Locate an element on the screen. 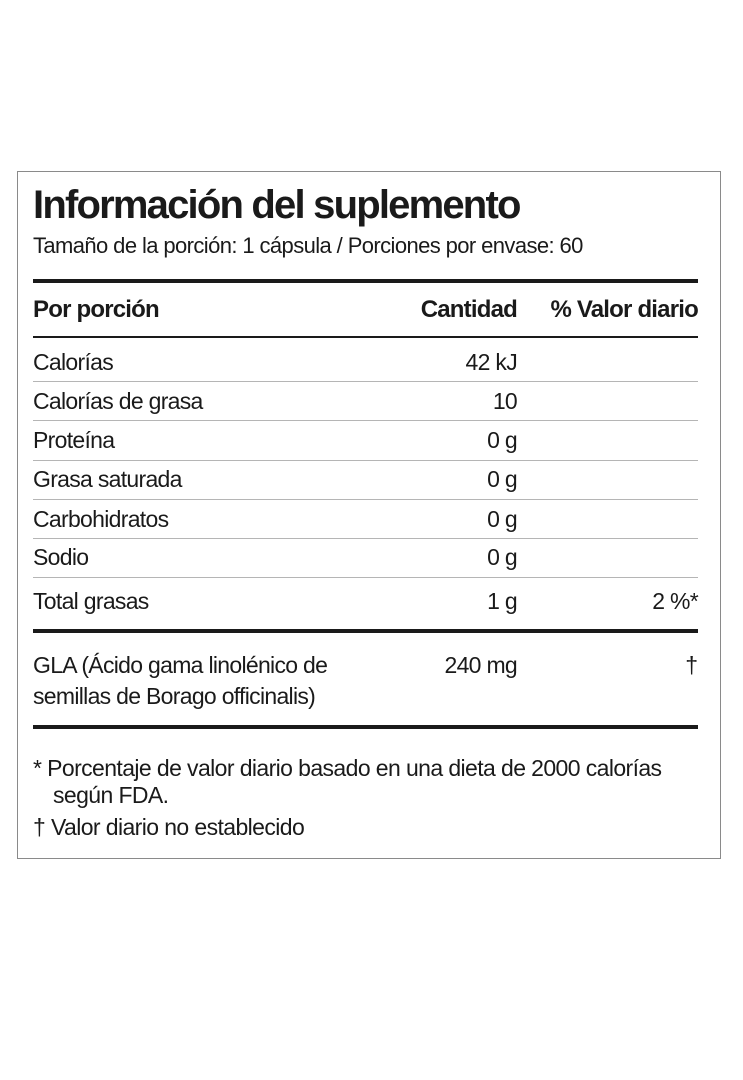  table-row: Carbohidratos 0 g is located at coordinates (365, 519).